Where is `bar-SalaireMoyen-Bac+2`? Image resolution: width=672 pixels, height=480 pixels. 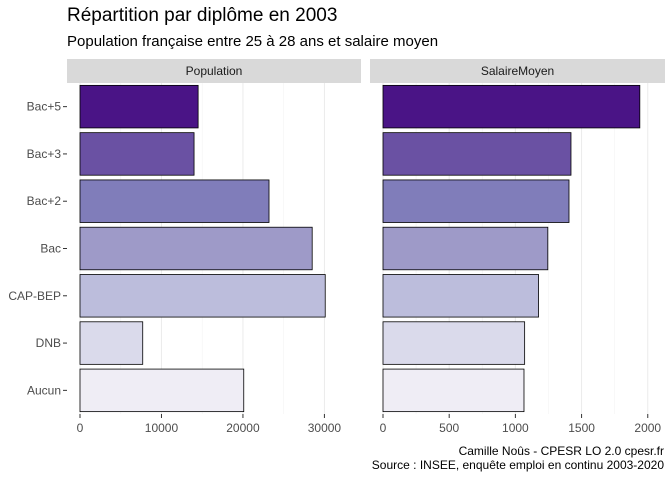 bar-SalaireMoyen-Bac+2 is located at coordinates (476, 201).